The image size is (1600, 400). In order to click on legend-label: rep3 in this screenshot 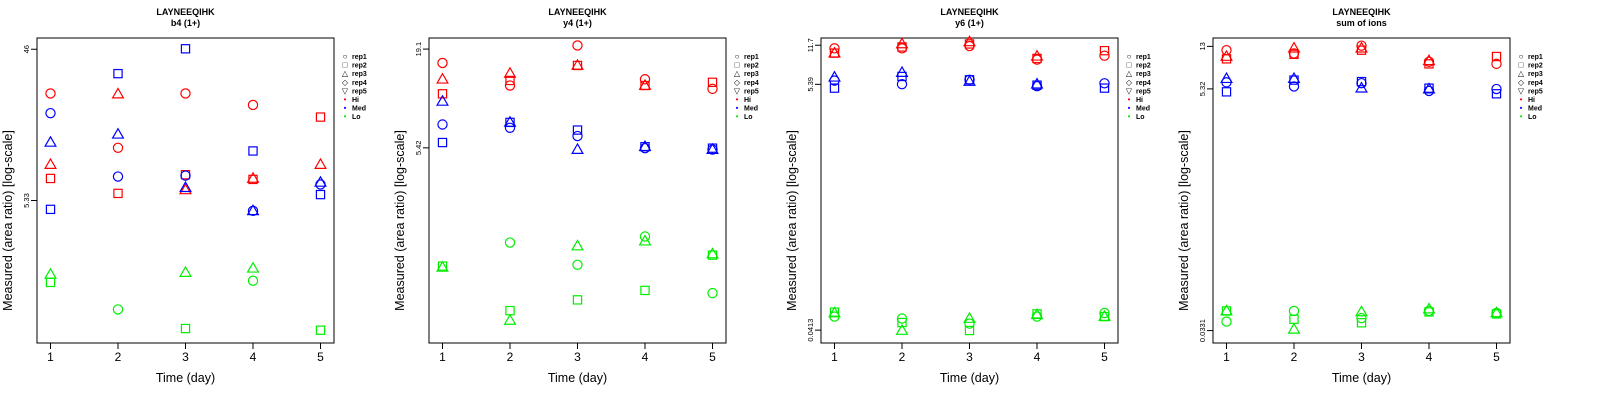, I will do `click(1535, 74)`.